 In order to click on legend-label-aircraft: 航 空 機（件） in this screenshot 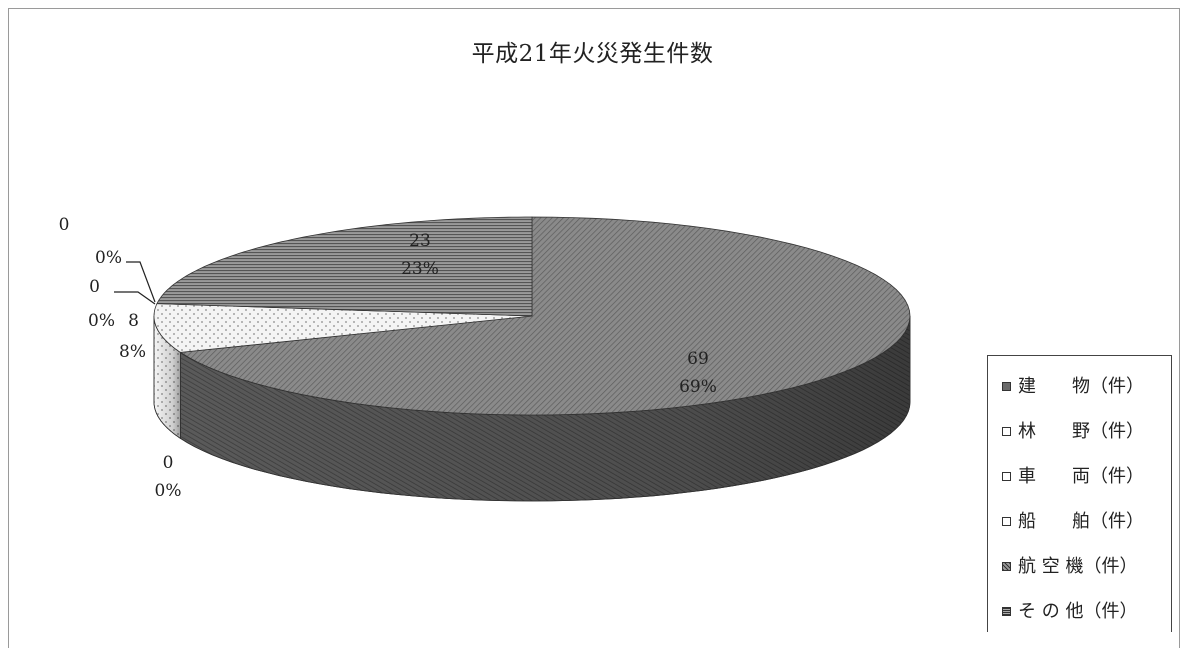, I will do `click(1078, 566)`.